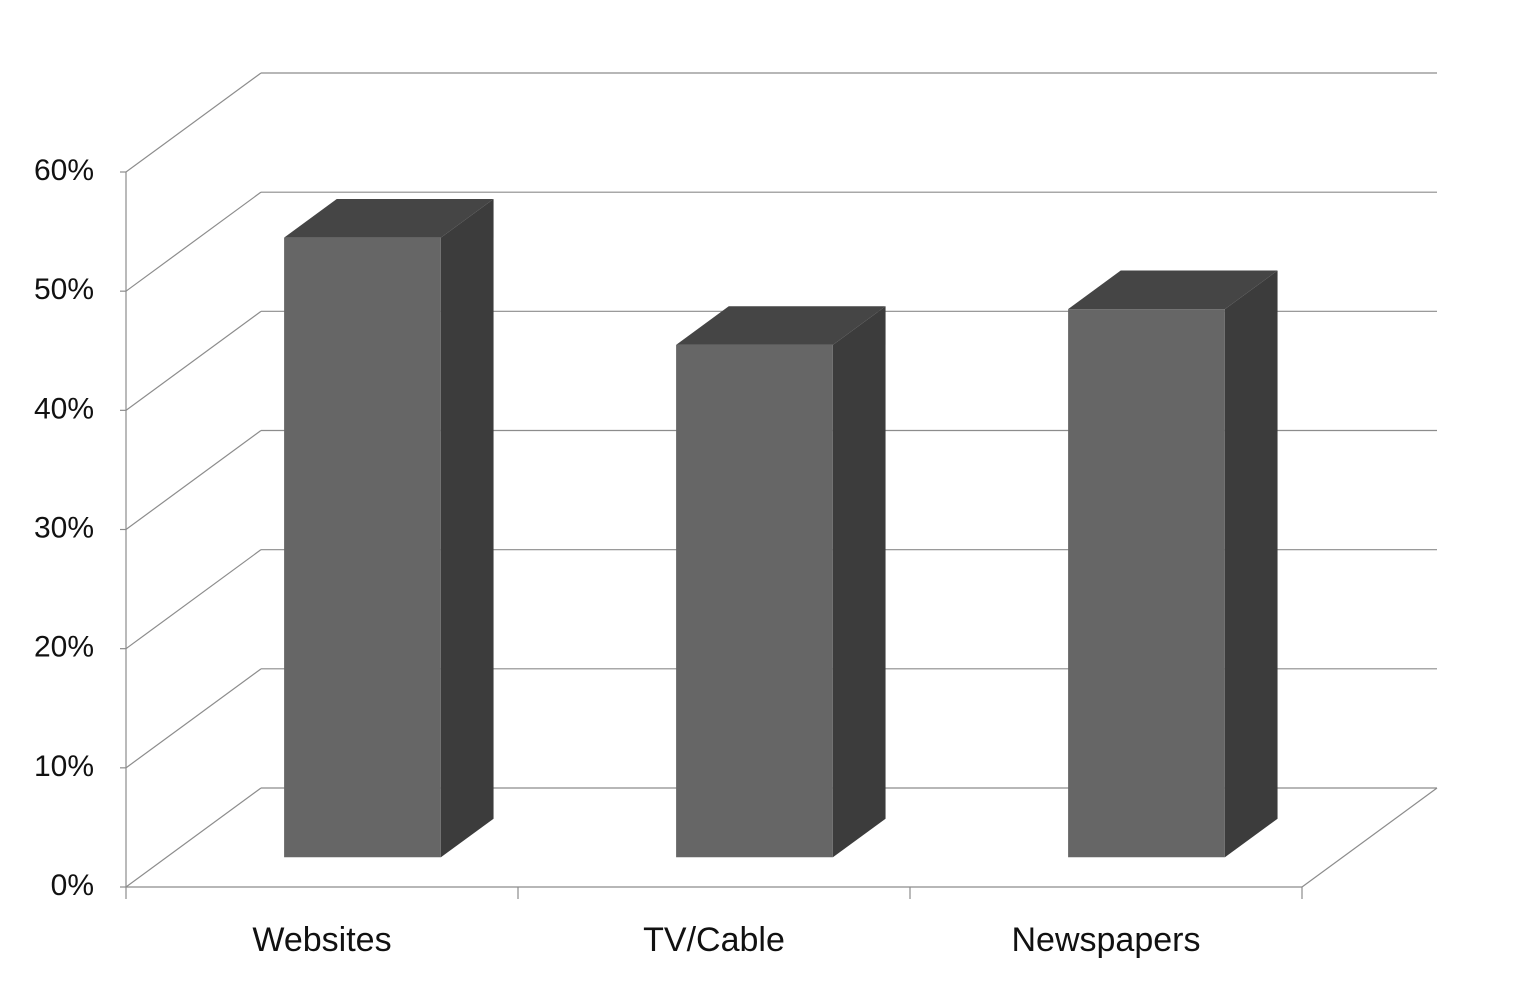 This screenshot has height=1008, width=1533. Describe the element at coordinates (1369, 837) in the screenshot. I see `floor-edge` at that location.